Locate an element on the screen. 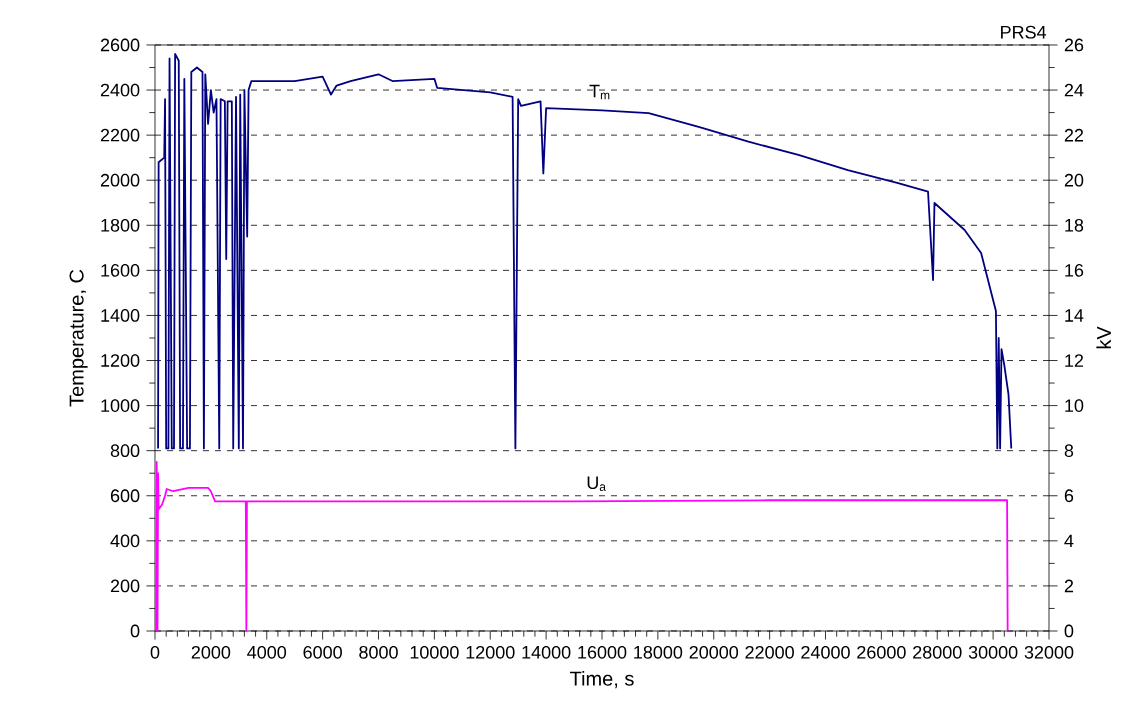  x-tick-label: 10000 is located at coordinates (434, 652).